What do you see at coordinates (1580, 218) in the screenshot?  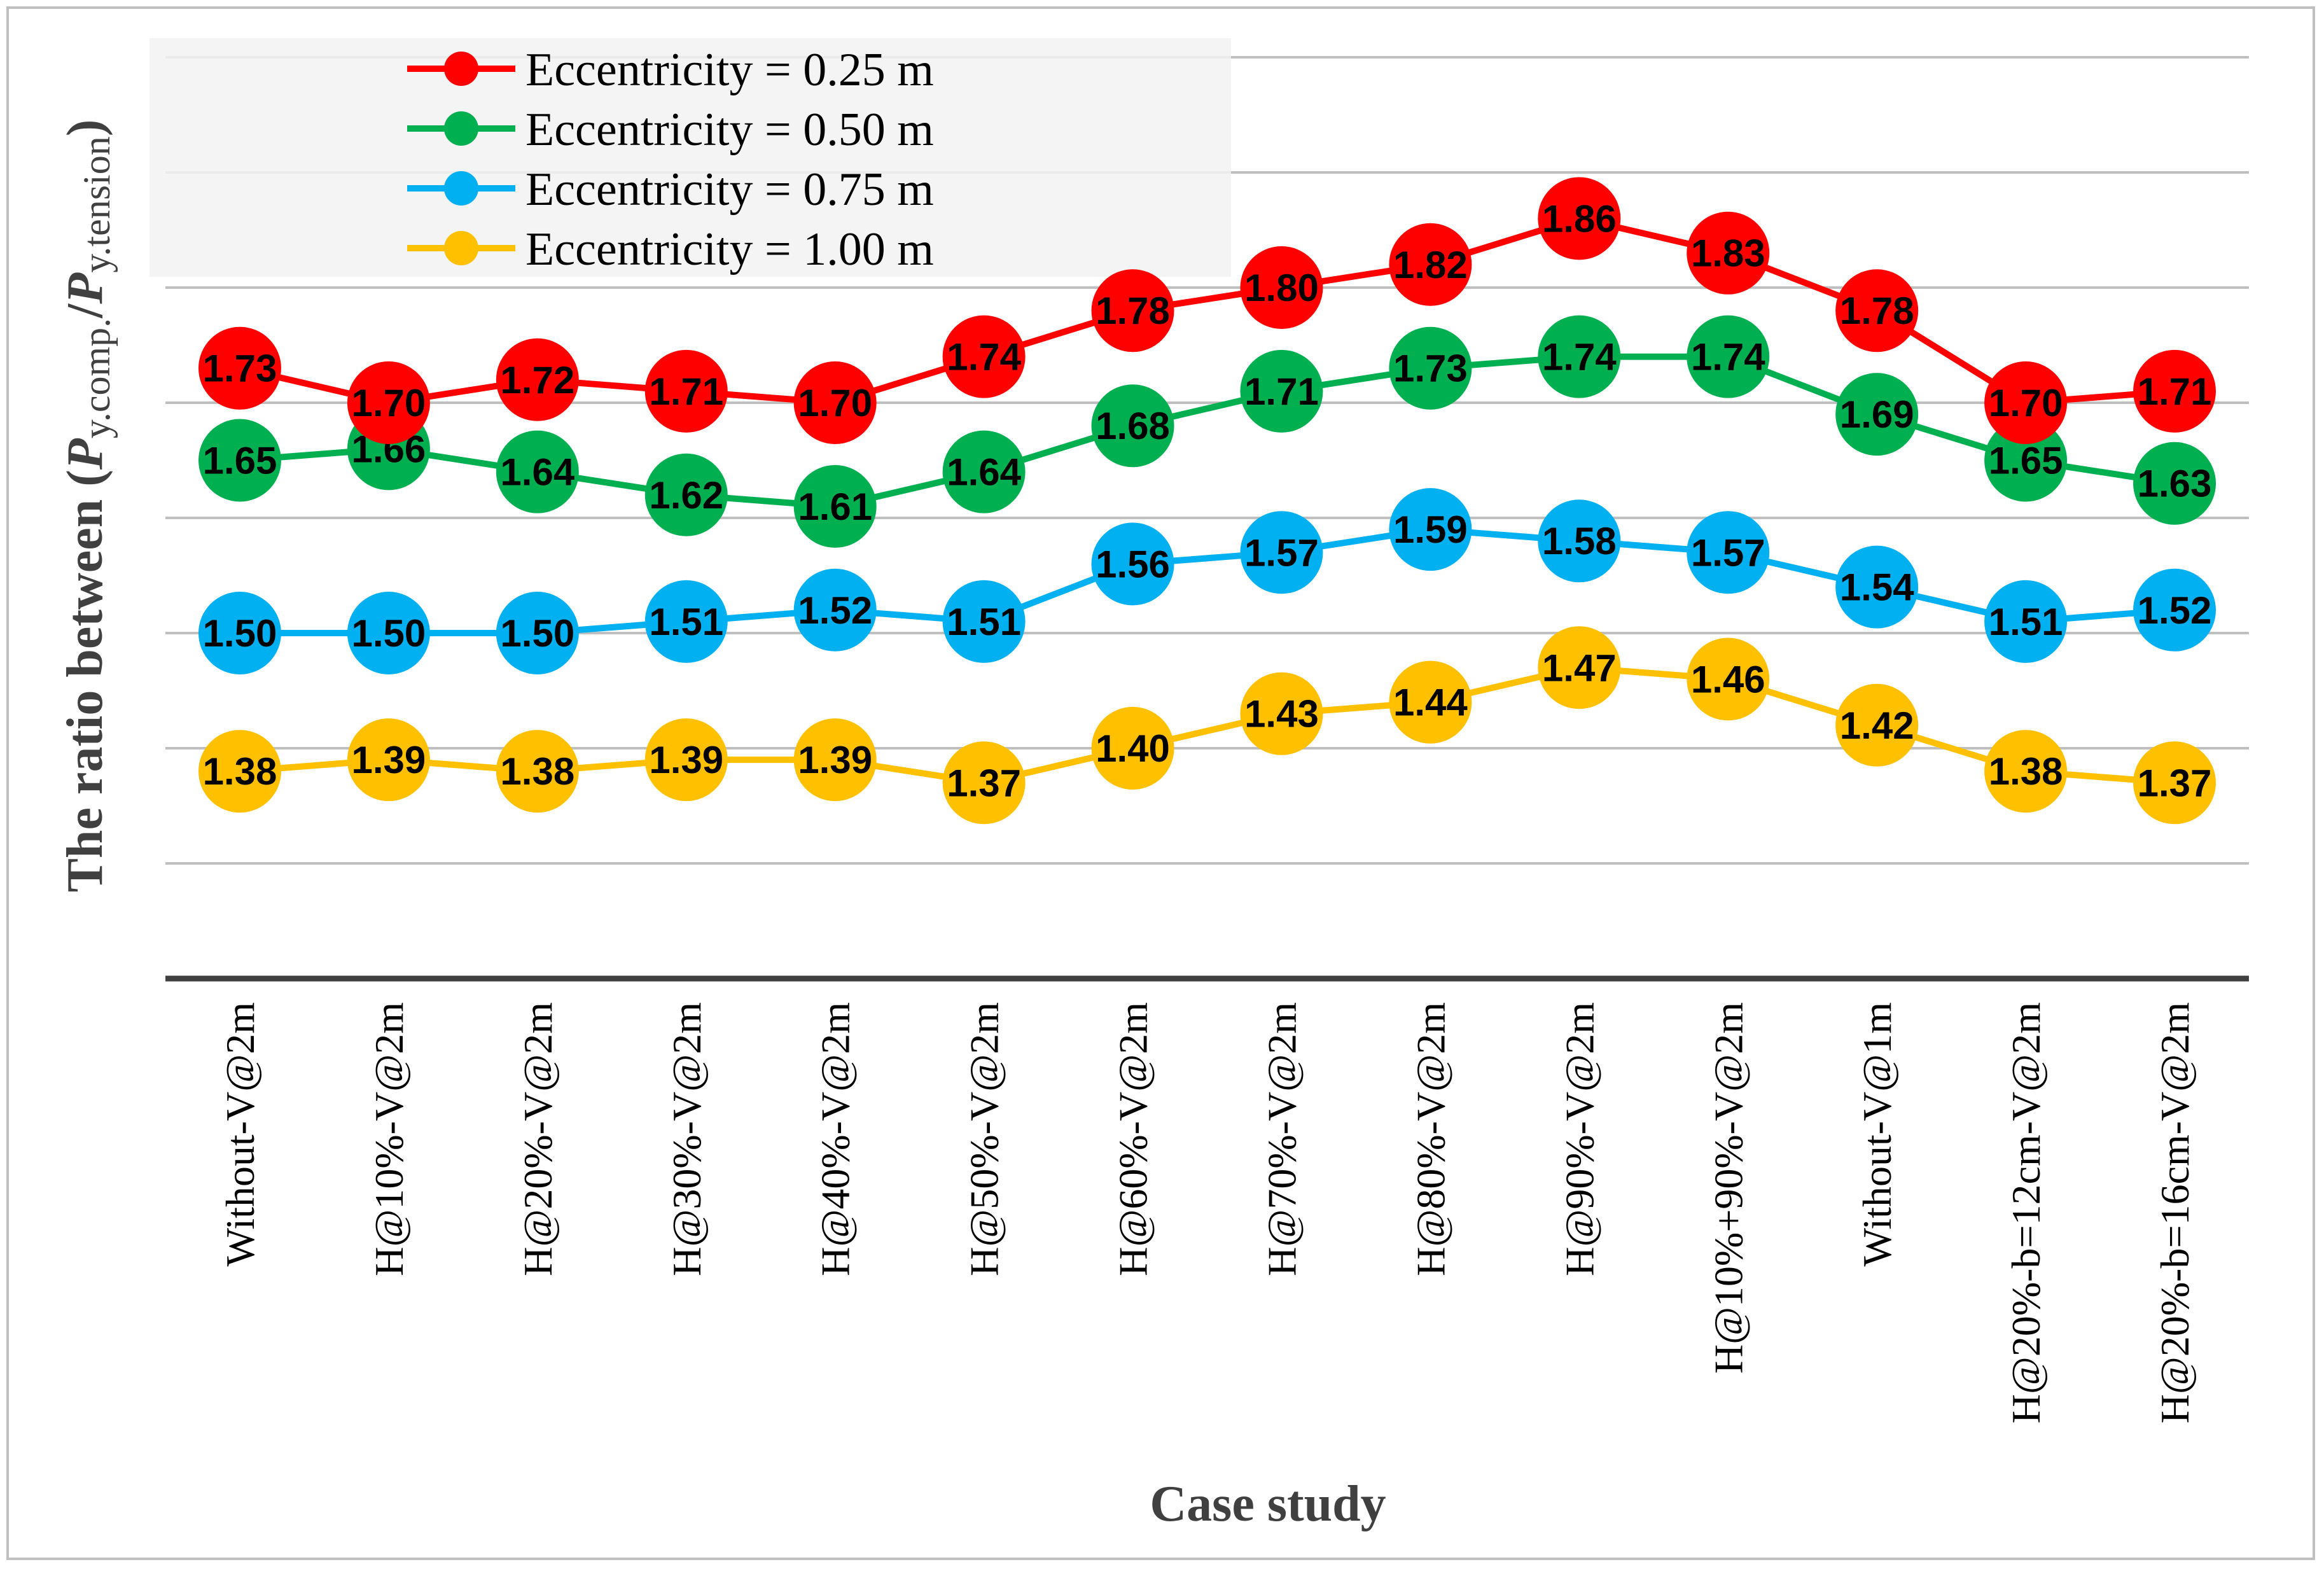 I see `data-label: 1.86` at bounding box center [1580, 218].